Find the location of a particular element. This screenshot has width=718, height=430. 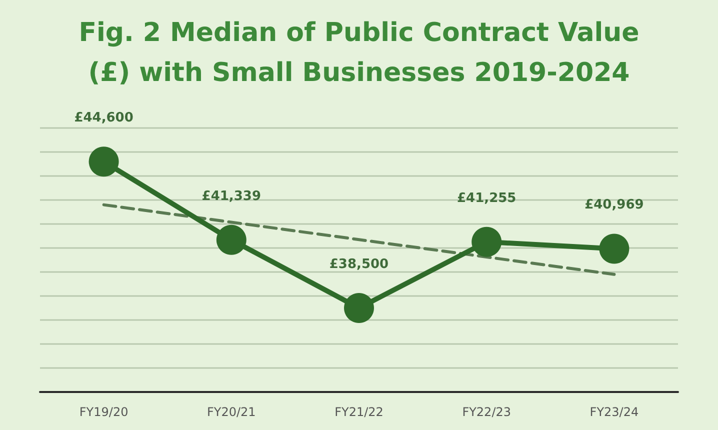

chart-title: Fig. 2 Median of Public Contract Value (£) with Small Businesses 2019-2024 is located at coordinates (359, 53).